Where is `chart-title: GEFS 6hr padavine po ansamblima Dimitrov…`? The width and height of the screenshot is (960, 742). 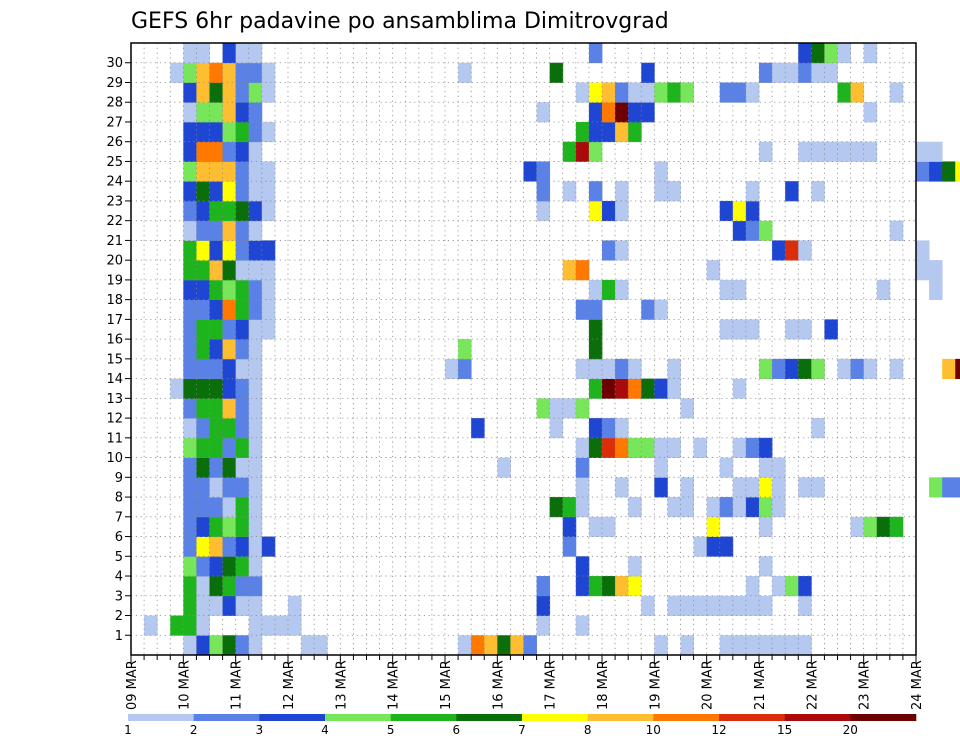 chart-title: GEFS 6hr padavine po ansamblima Dimitrov… is located at coordinates (400, 21).